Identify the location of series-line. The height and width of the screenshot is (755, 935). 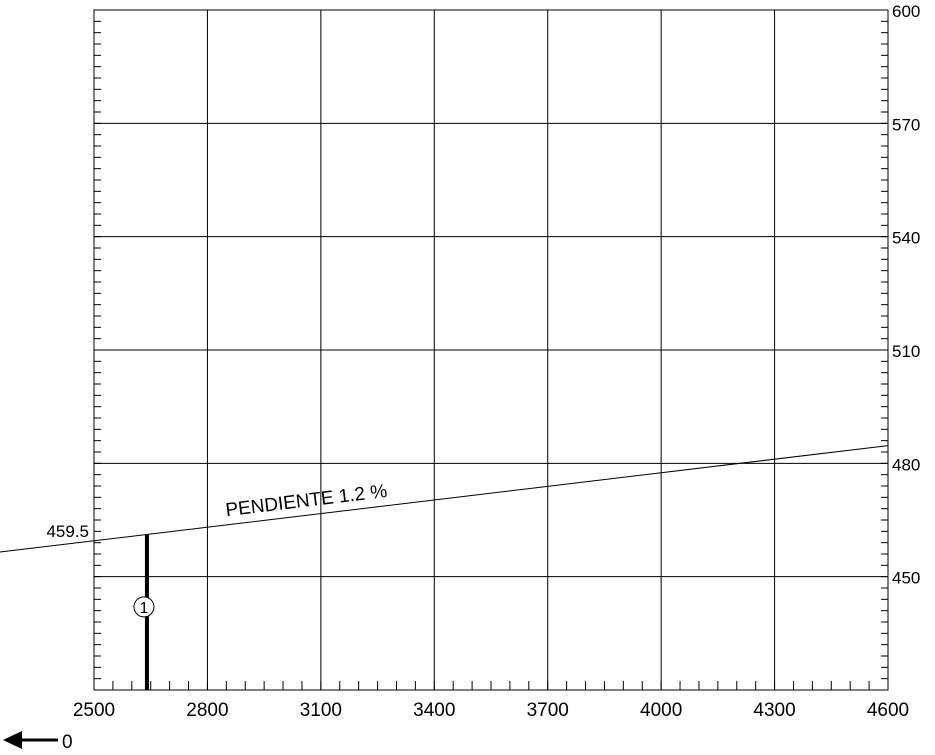
(491, 493).